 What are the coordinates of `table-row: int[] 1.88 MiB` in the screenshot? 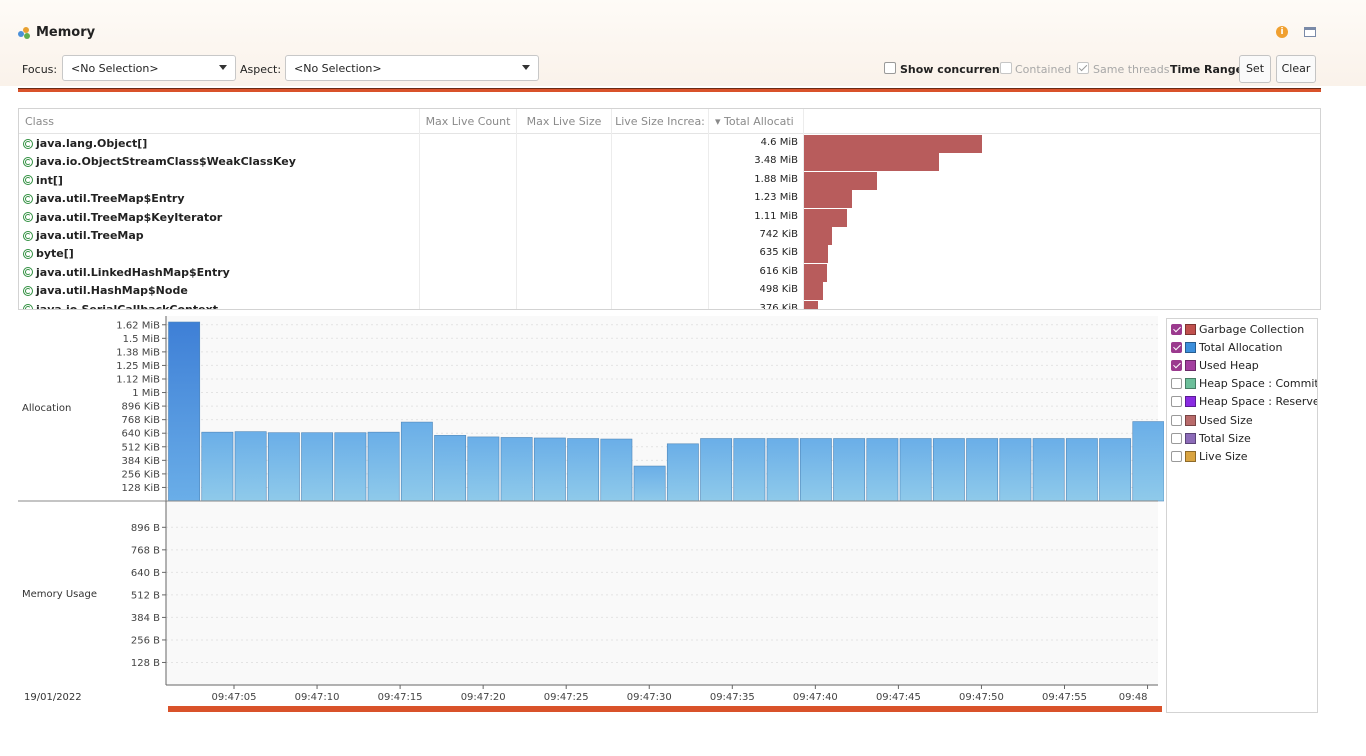 It's located at (669, 180).